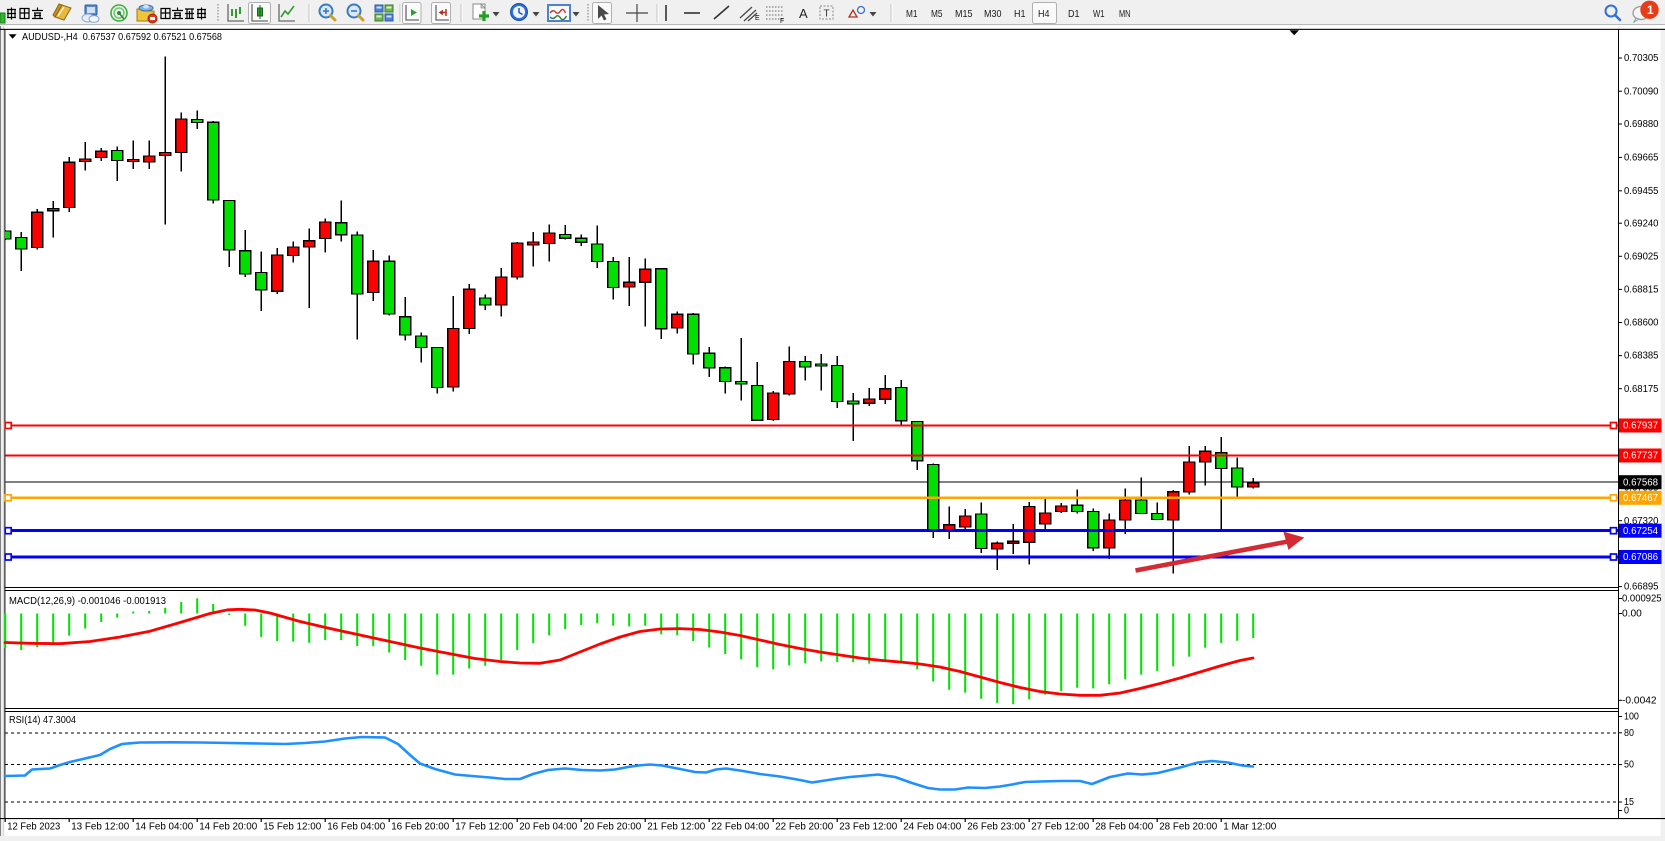 The height and width of the screenshot is (841, 1665). I want to click on svg-text: 50, so click(1629, 765).